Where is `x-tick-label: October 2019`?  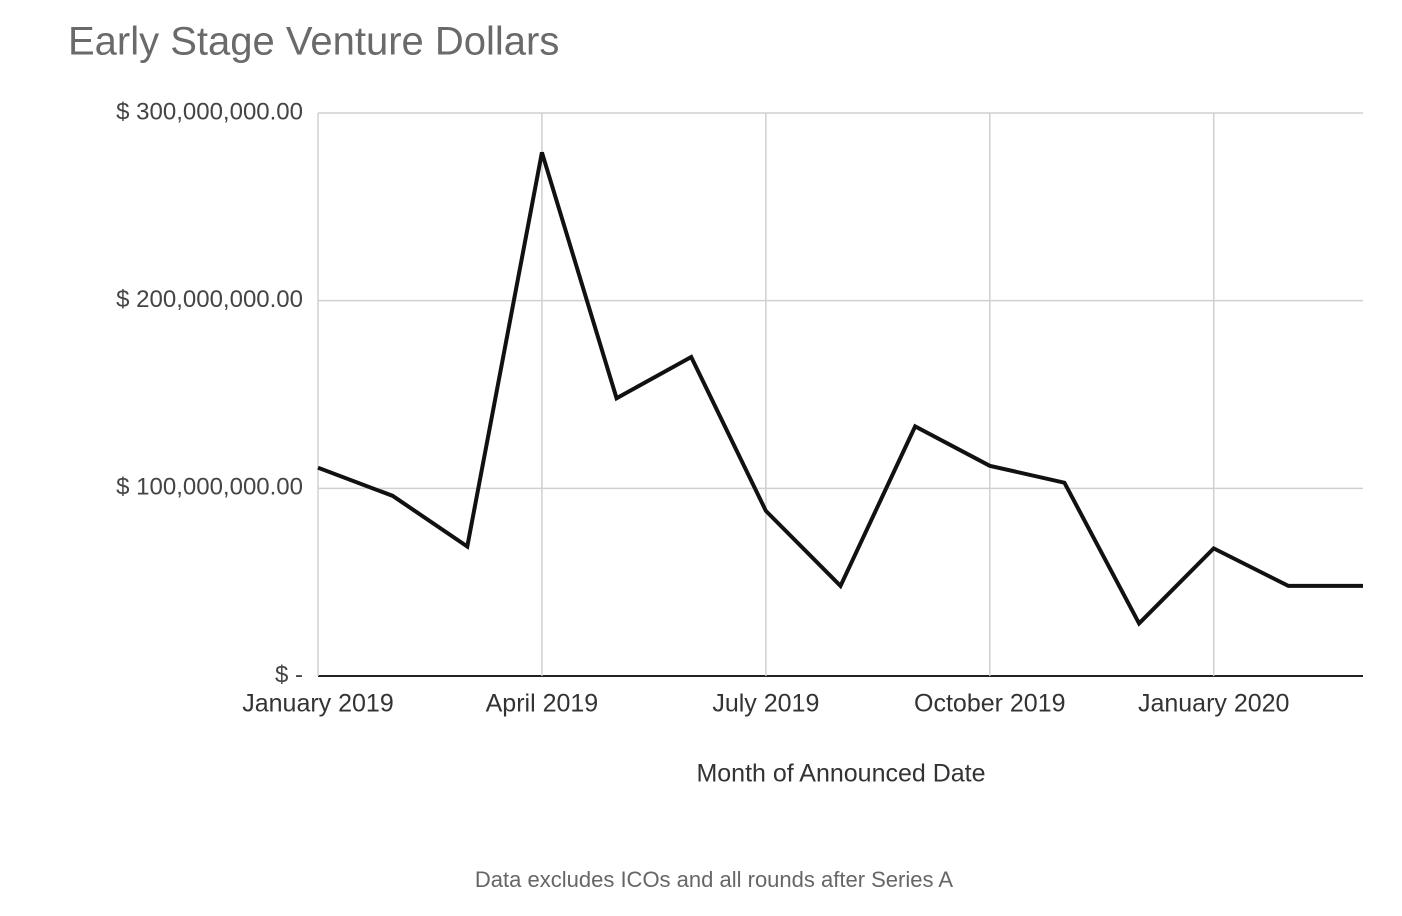 x-tick-label: October 2019 is located at coordinates (990, 704).